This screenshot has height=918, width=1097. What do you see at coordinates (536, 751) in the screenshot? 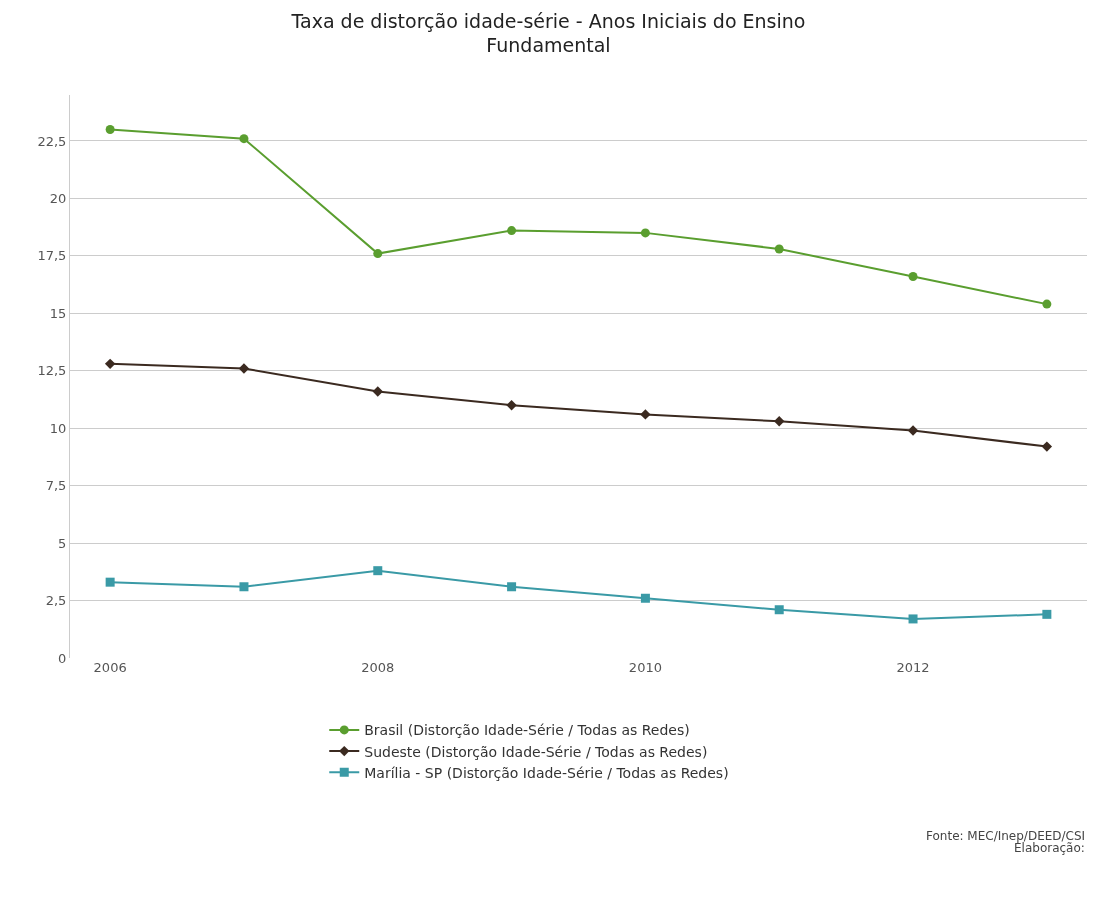
I see `legend-label: Sudeste (Distorção Idade-Série / Todas as Redes)` at bounding box center [536, 751].